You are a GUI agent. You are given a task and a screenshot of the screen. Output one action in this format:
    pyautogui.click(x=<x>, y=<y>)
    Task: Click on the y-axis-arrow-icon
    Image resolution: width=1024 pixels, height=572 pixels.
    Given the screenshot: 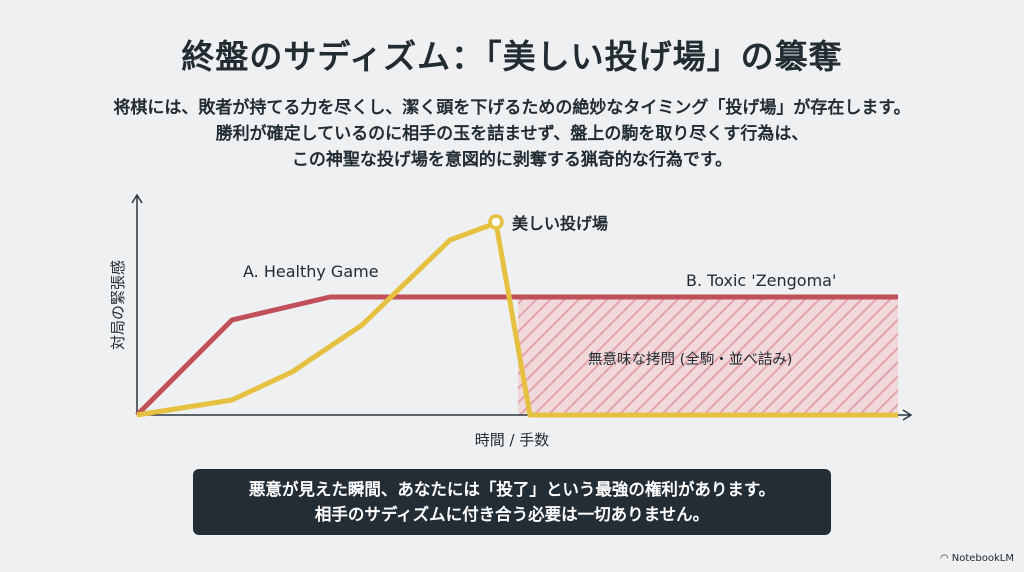 What is the action you would take?
    pyautogui.click(x=137, y=198)
    